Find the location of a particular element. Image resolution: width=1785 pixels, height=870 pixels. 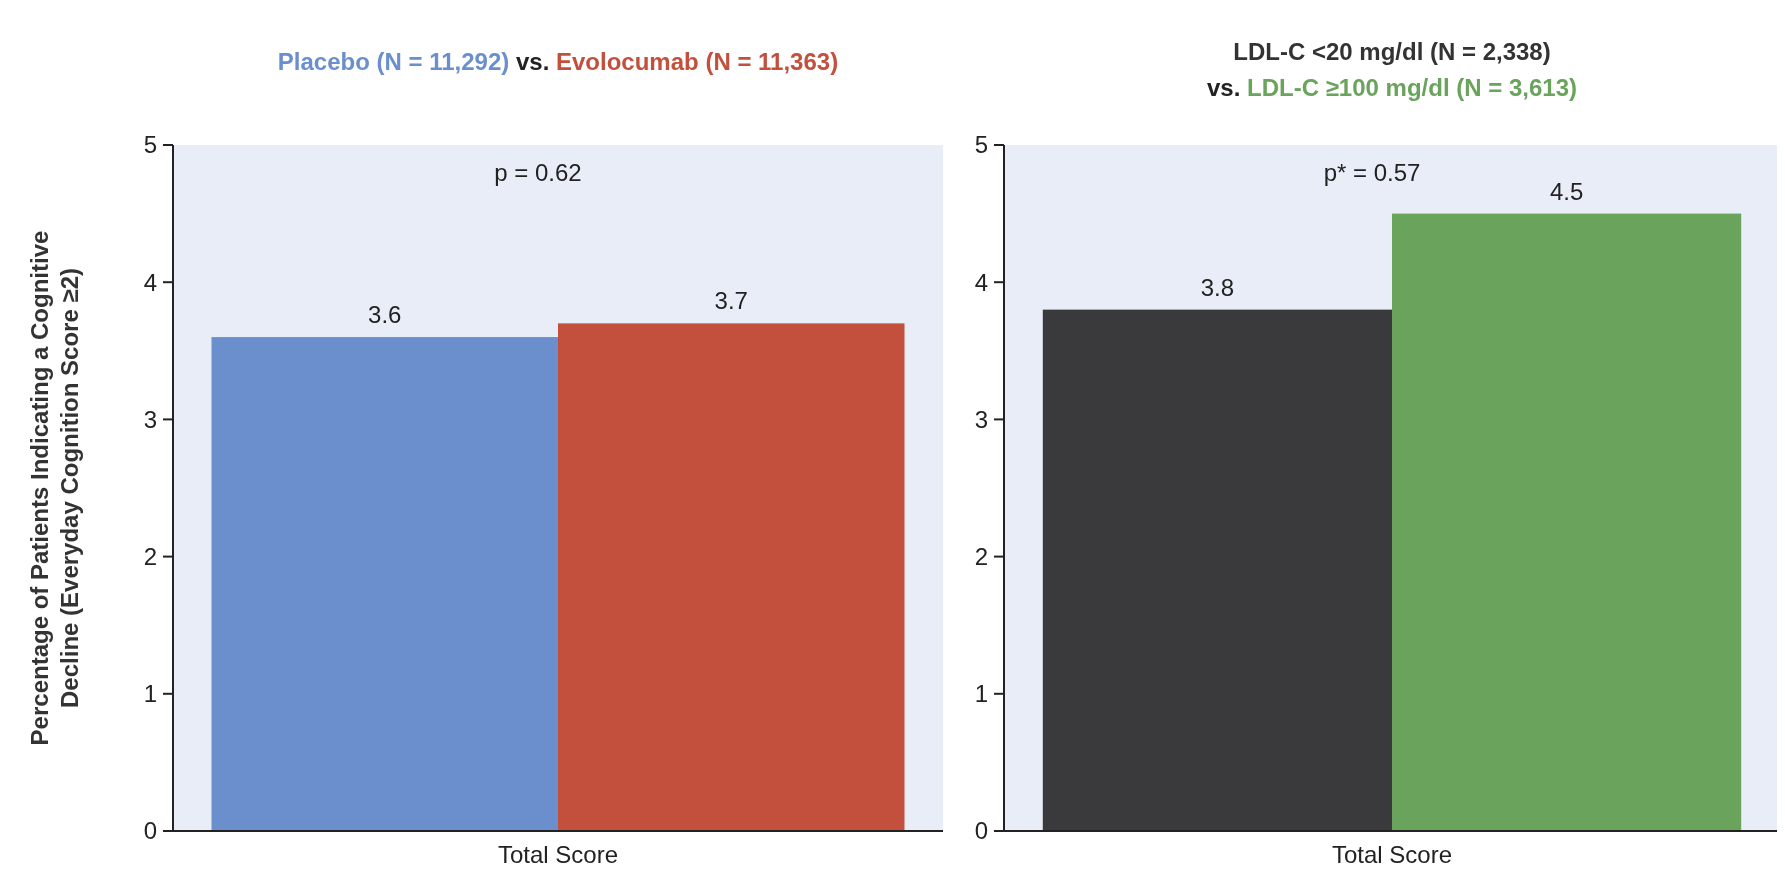

annotation: p = 0.62 is located at coordinates (538, 172).